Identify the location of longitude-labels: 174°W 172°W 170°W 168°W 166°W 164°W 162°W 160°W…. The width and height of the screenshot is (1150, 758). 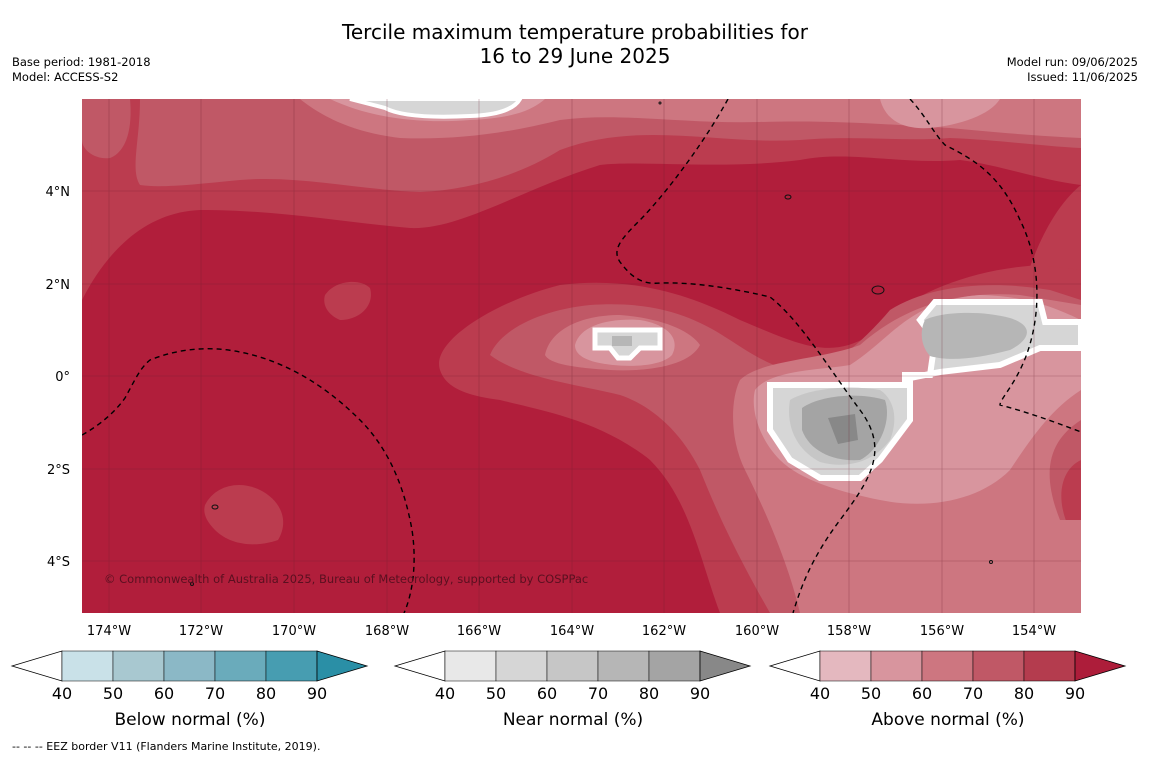
(571, 631).